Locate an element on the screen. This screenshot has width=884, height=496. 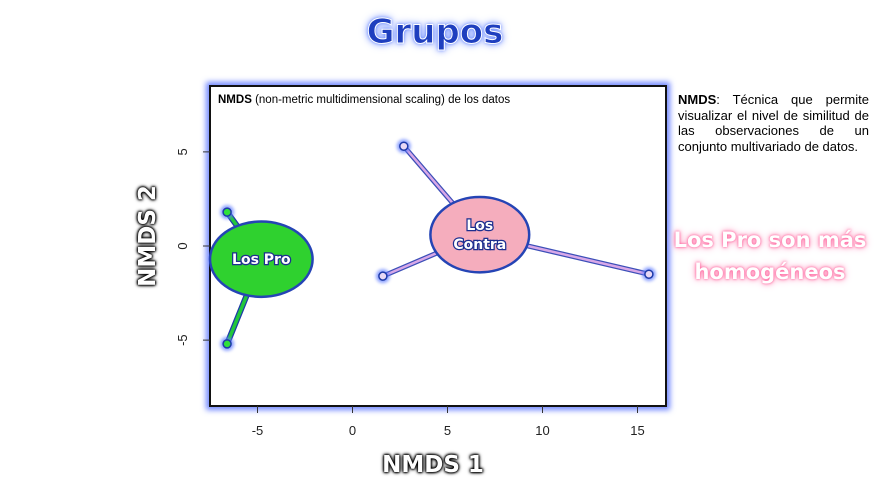
y-axis-label: NMDS 2 is located at coordinates (148, 236).